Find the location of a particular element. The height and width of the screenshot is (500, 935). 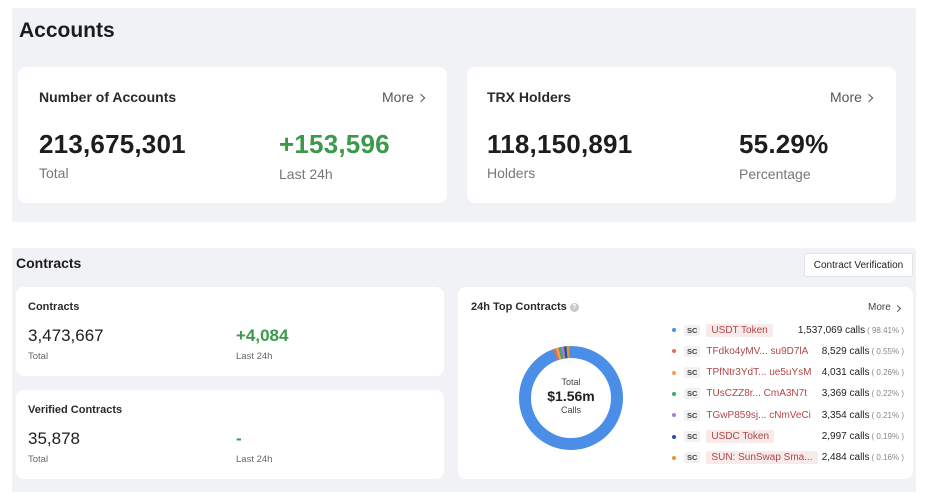

contract-link: TUsCZZ8r... CmA3N7t is located at coordinates (756, 394).